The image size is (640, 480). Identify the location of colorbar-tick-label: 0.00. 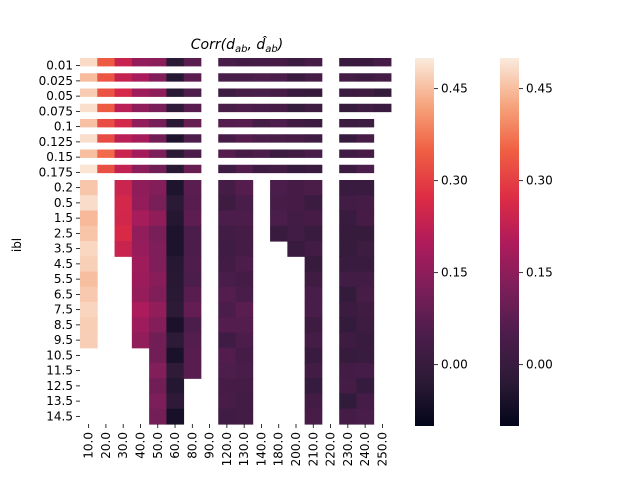
(454, 365).